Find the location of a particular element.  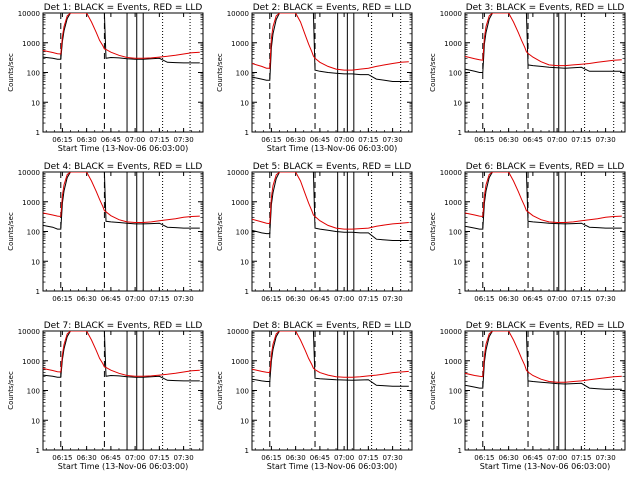

panel-title: Det 7: BLACK = Events, RED = LLD is located at coordinates (123, 326).